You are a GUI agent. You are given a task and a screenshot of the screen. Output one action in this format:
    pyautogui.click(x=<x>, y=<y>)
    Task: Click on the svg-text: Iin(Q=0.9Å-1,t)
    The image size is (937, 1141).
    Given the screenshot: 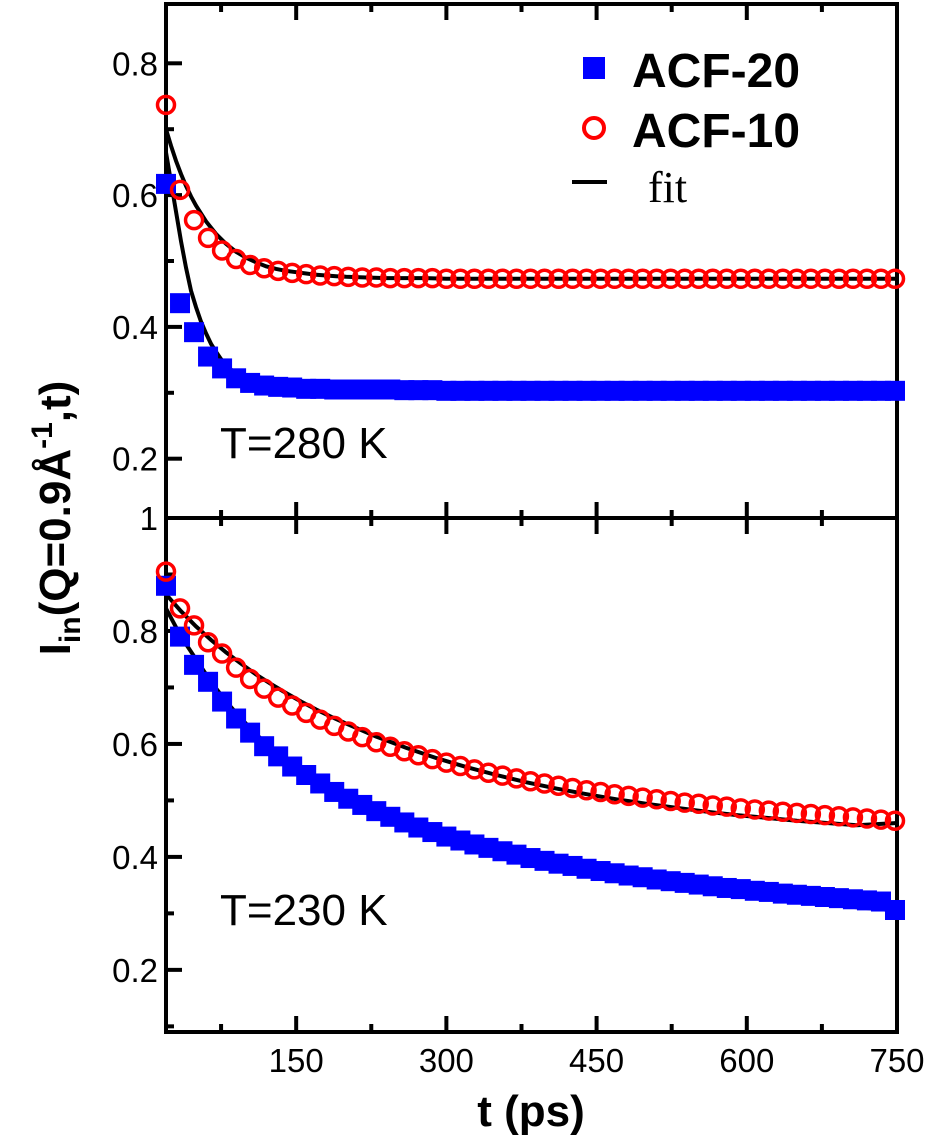 What is the action you would take?
    pyautogui.click(x=56, y=518)
    